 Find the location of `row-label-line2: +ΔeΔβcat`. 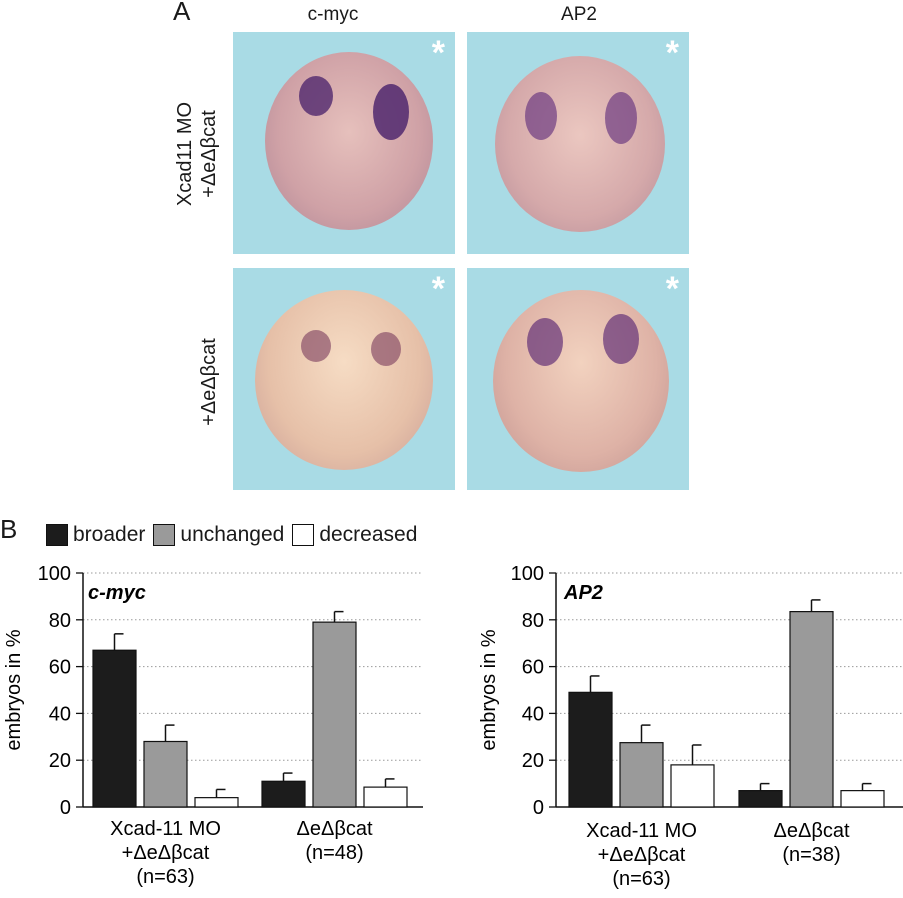

row-label-line2: +ΔeΔβcat is located at coordinates (209, 154).